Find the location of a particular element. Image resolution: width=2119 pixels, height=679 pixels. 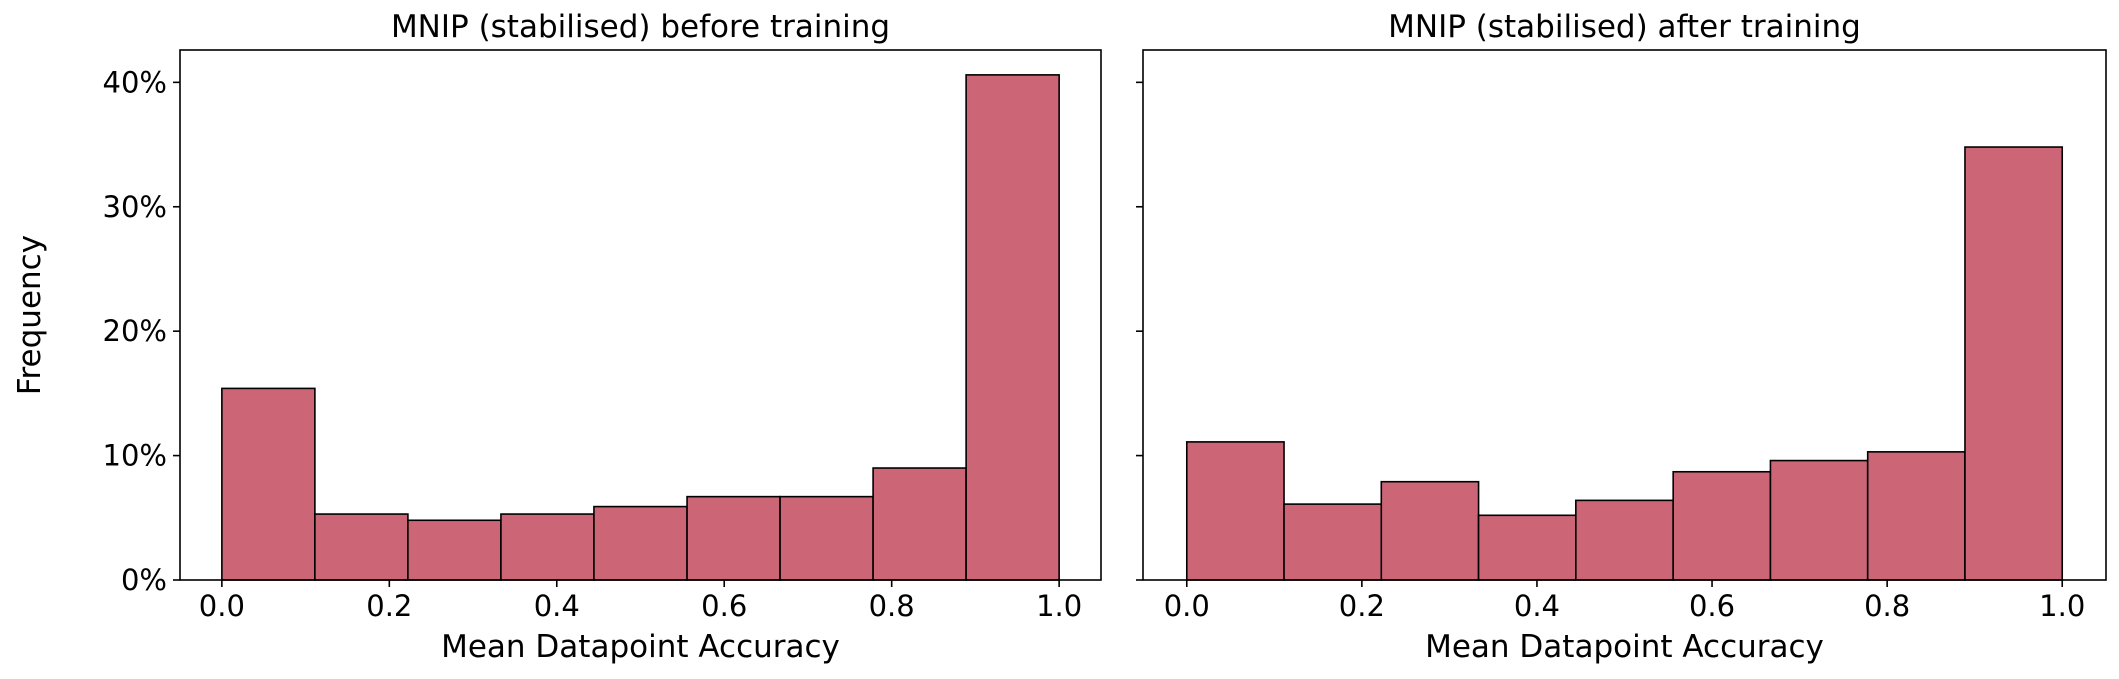

chart-title: MNIP (stabilised) before training is located at coordinates (640, 27).